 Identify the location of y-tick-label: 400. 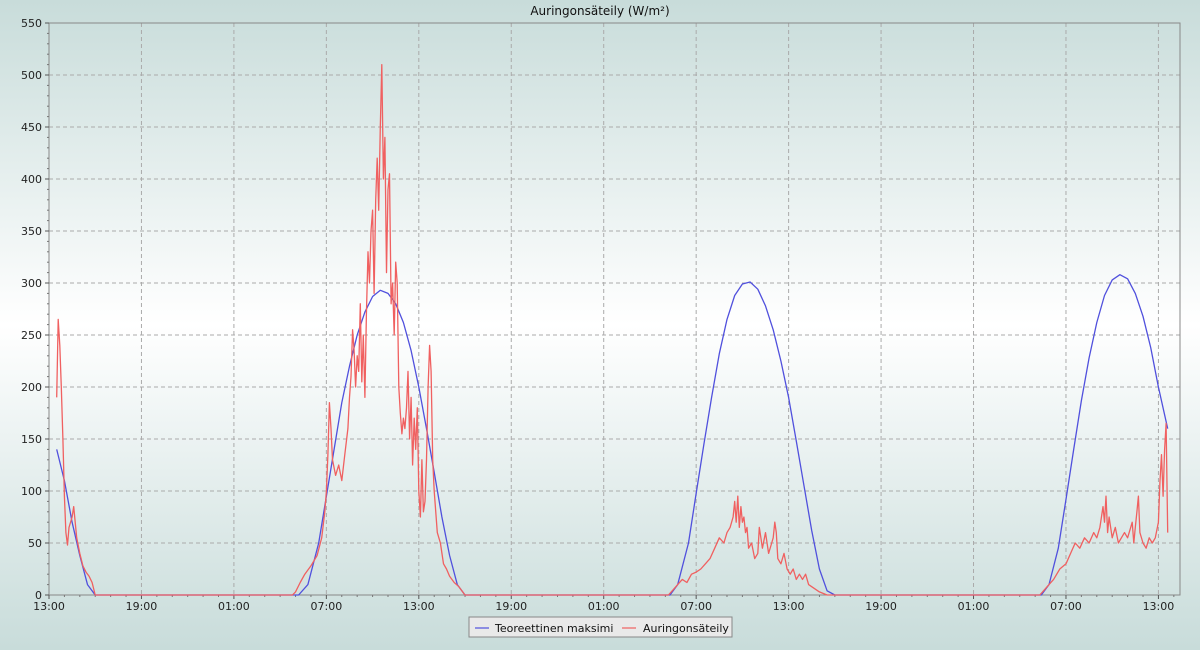
(31, 179).